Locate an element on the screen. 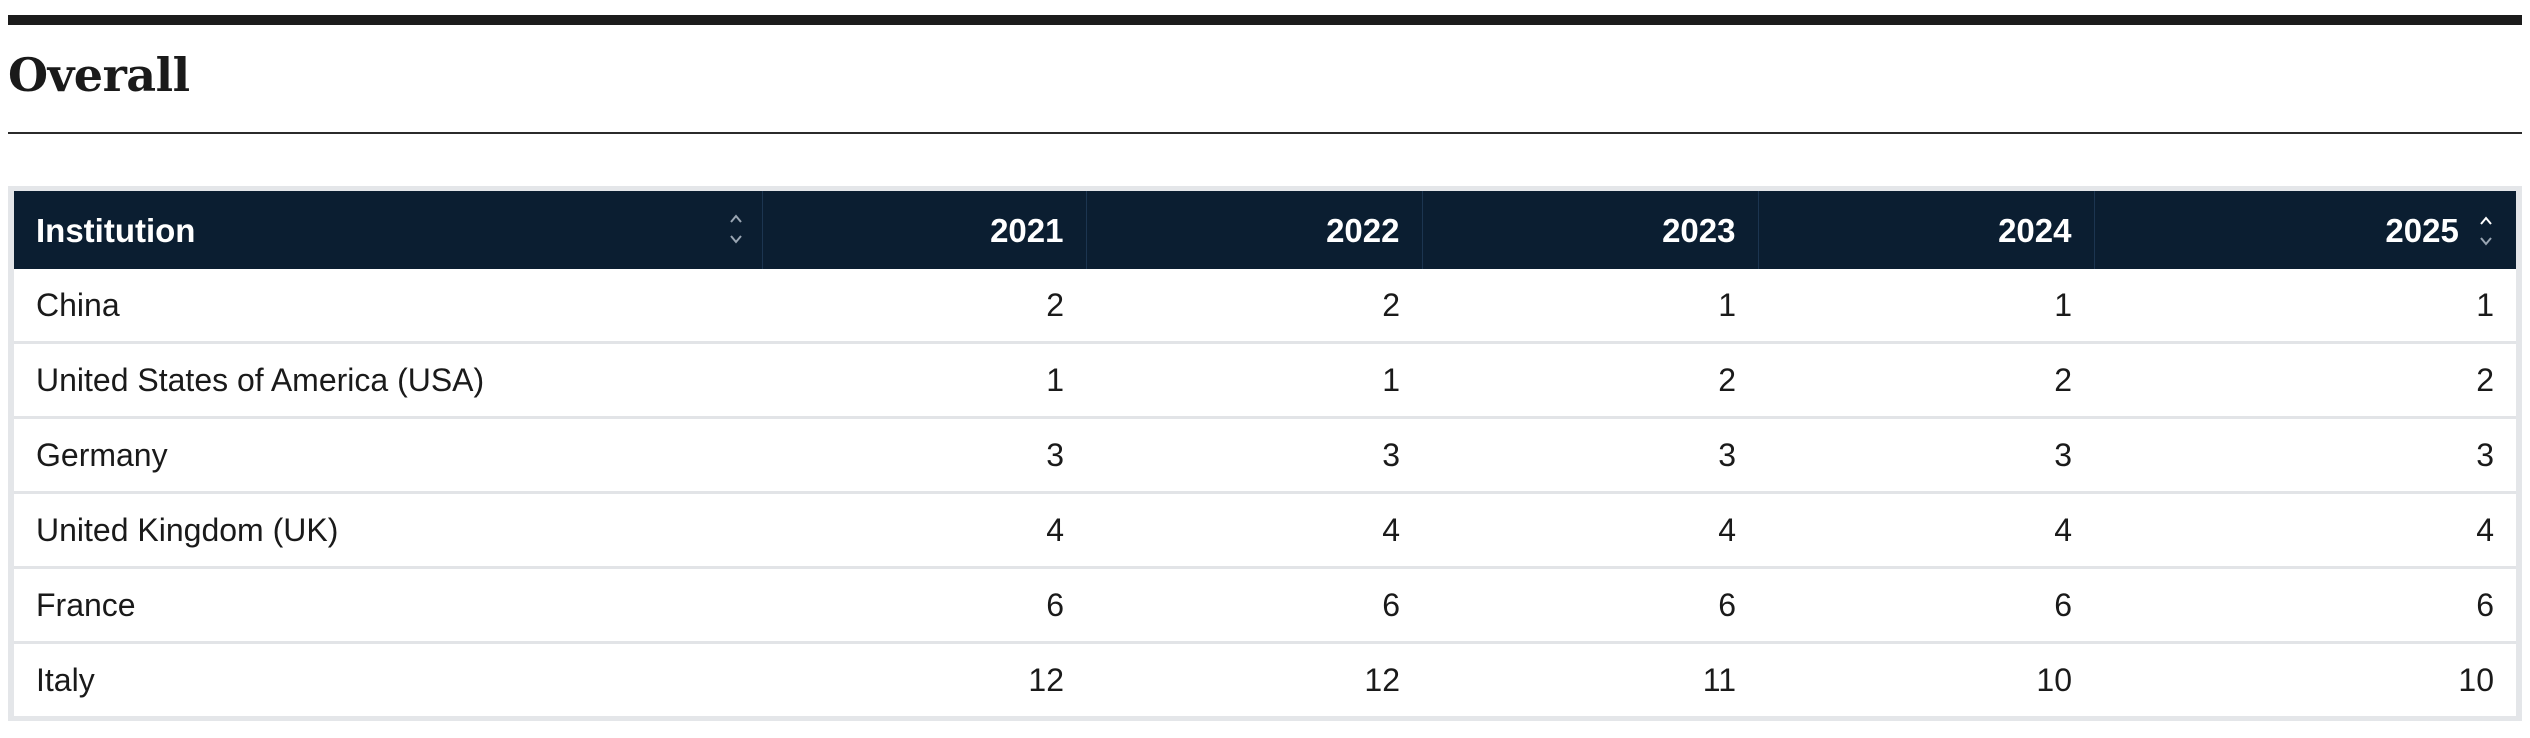 This screenshot has height=738, width=2530. table-row: France 6 6 6 6 6 is located at coordinates (1265, 605).